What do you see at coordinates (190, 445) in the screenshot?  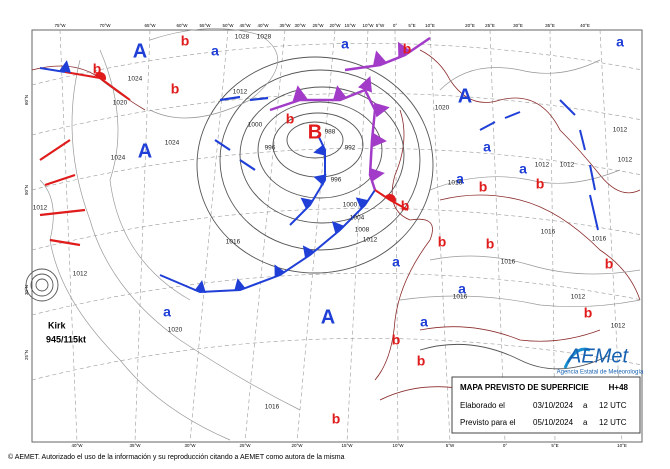 I see `longitude-label: 30°W` at bounding box center [190, 445].